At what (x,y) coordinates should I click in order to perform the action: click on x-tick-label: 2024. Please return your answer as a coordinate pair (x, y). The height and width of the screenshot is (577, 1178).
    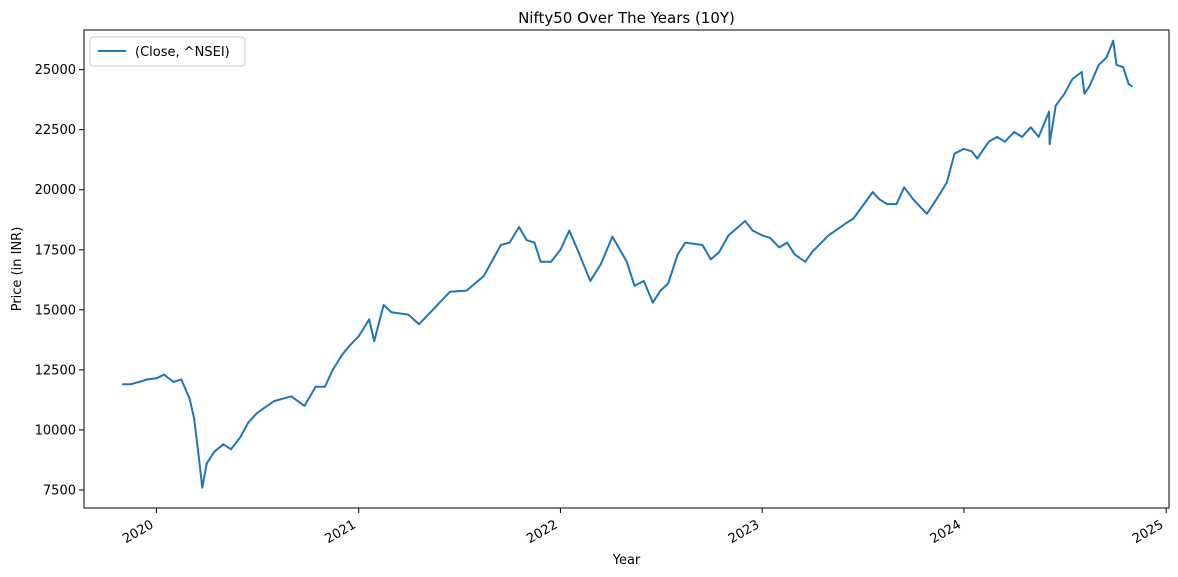
    Looking at the image, I should click on (946, 532).